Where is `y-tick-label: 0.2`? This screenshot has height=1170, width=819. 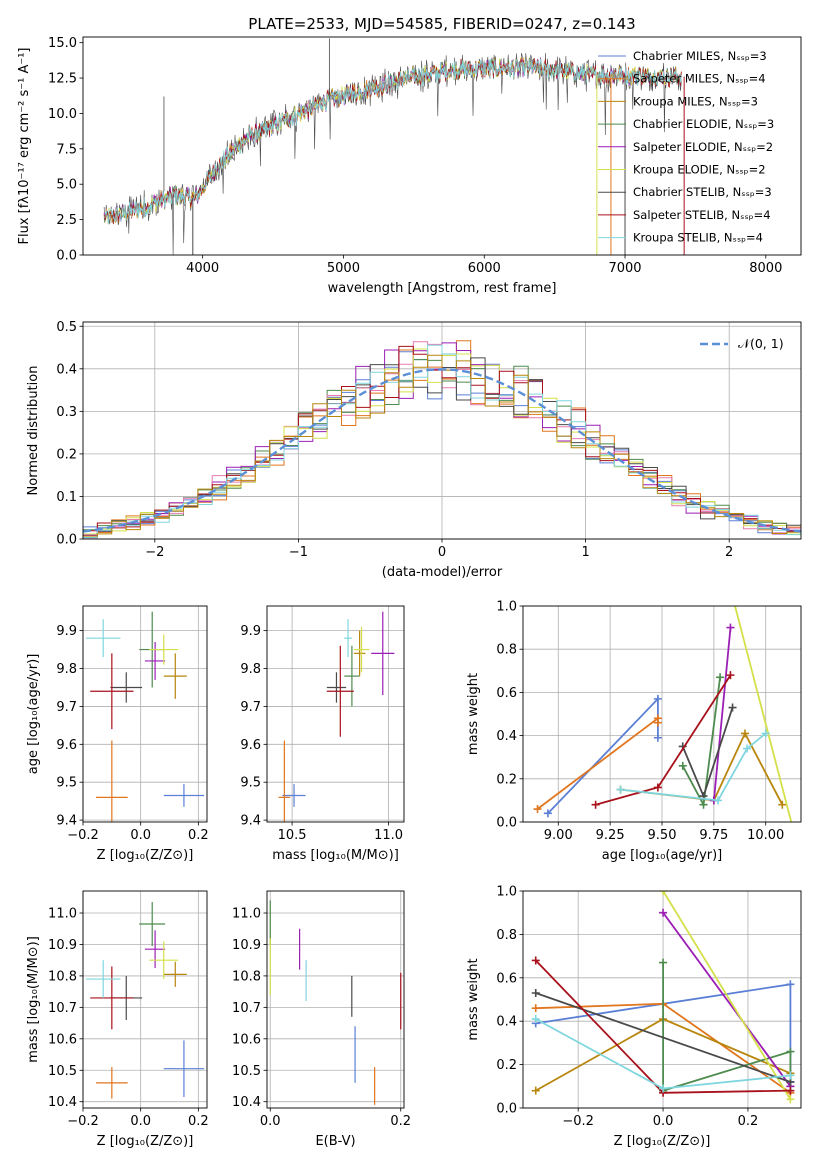
y-tick-label: 0.2 is located at coordinates (66, 454).